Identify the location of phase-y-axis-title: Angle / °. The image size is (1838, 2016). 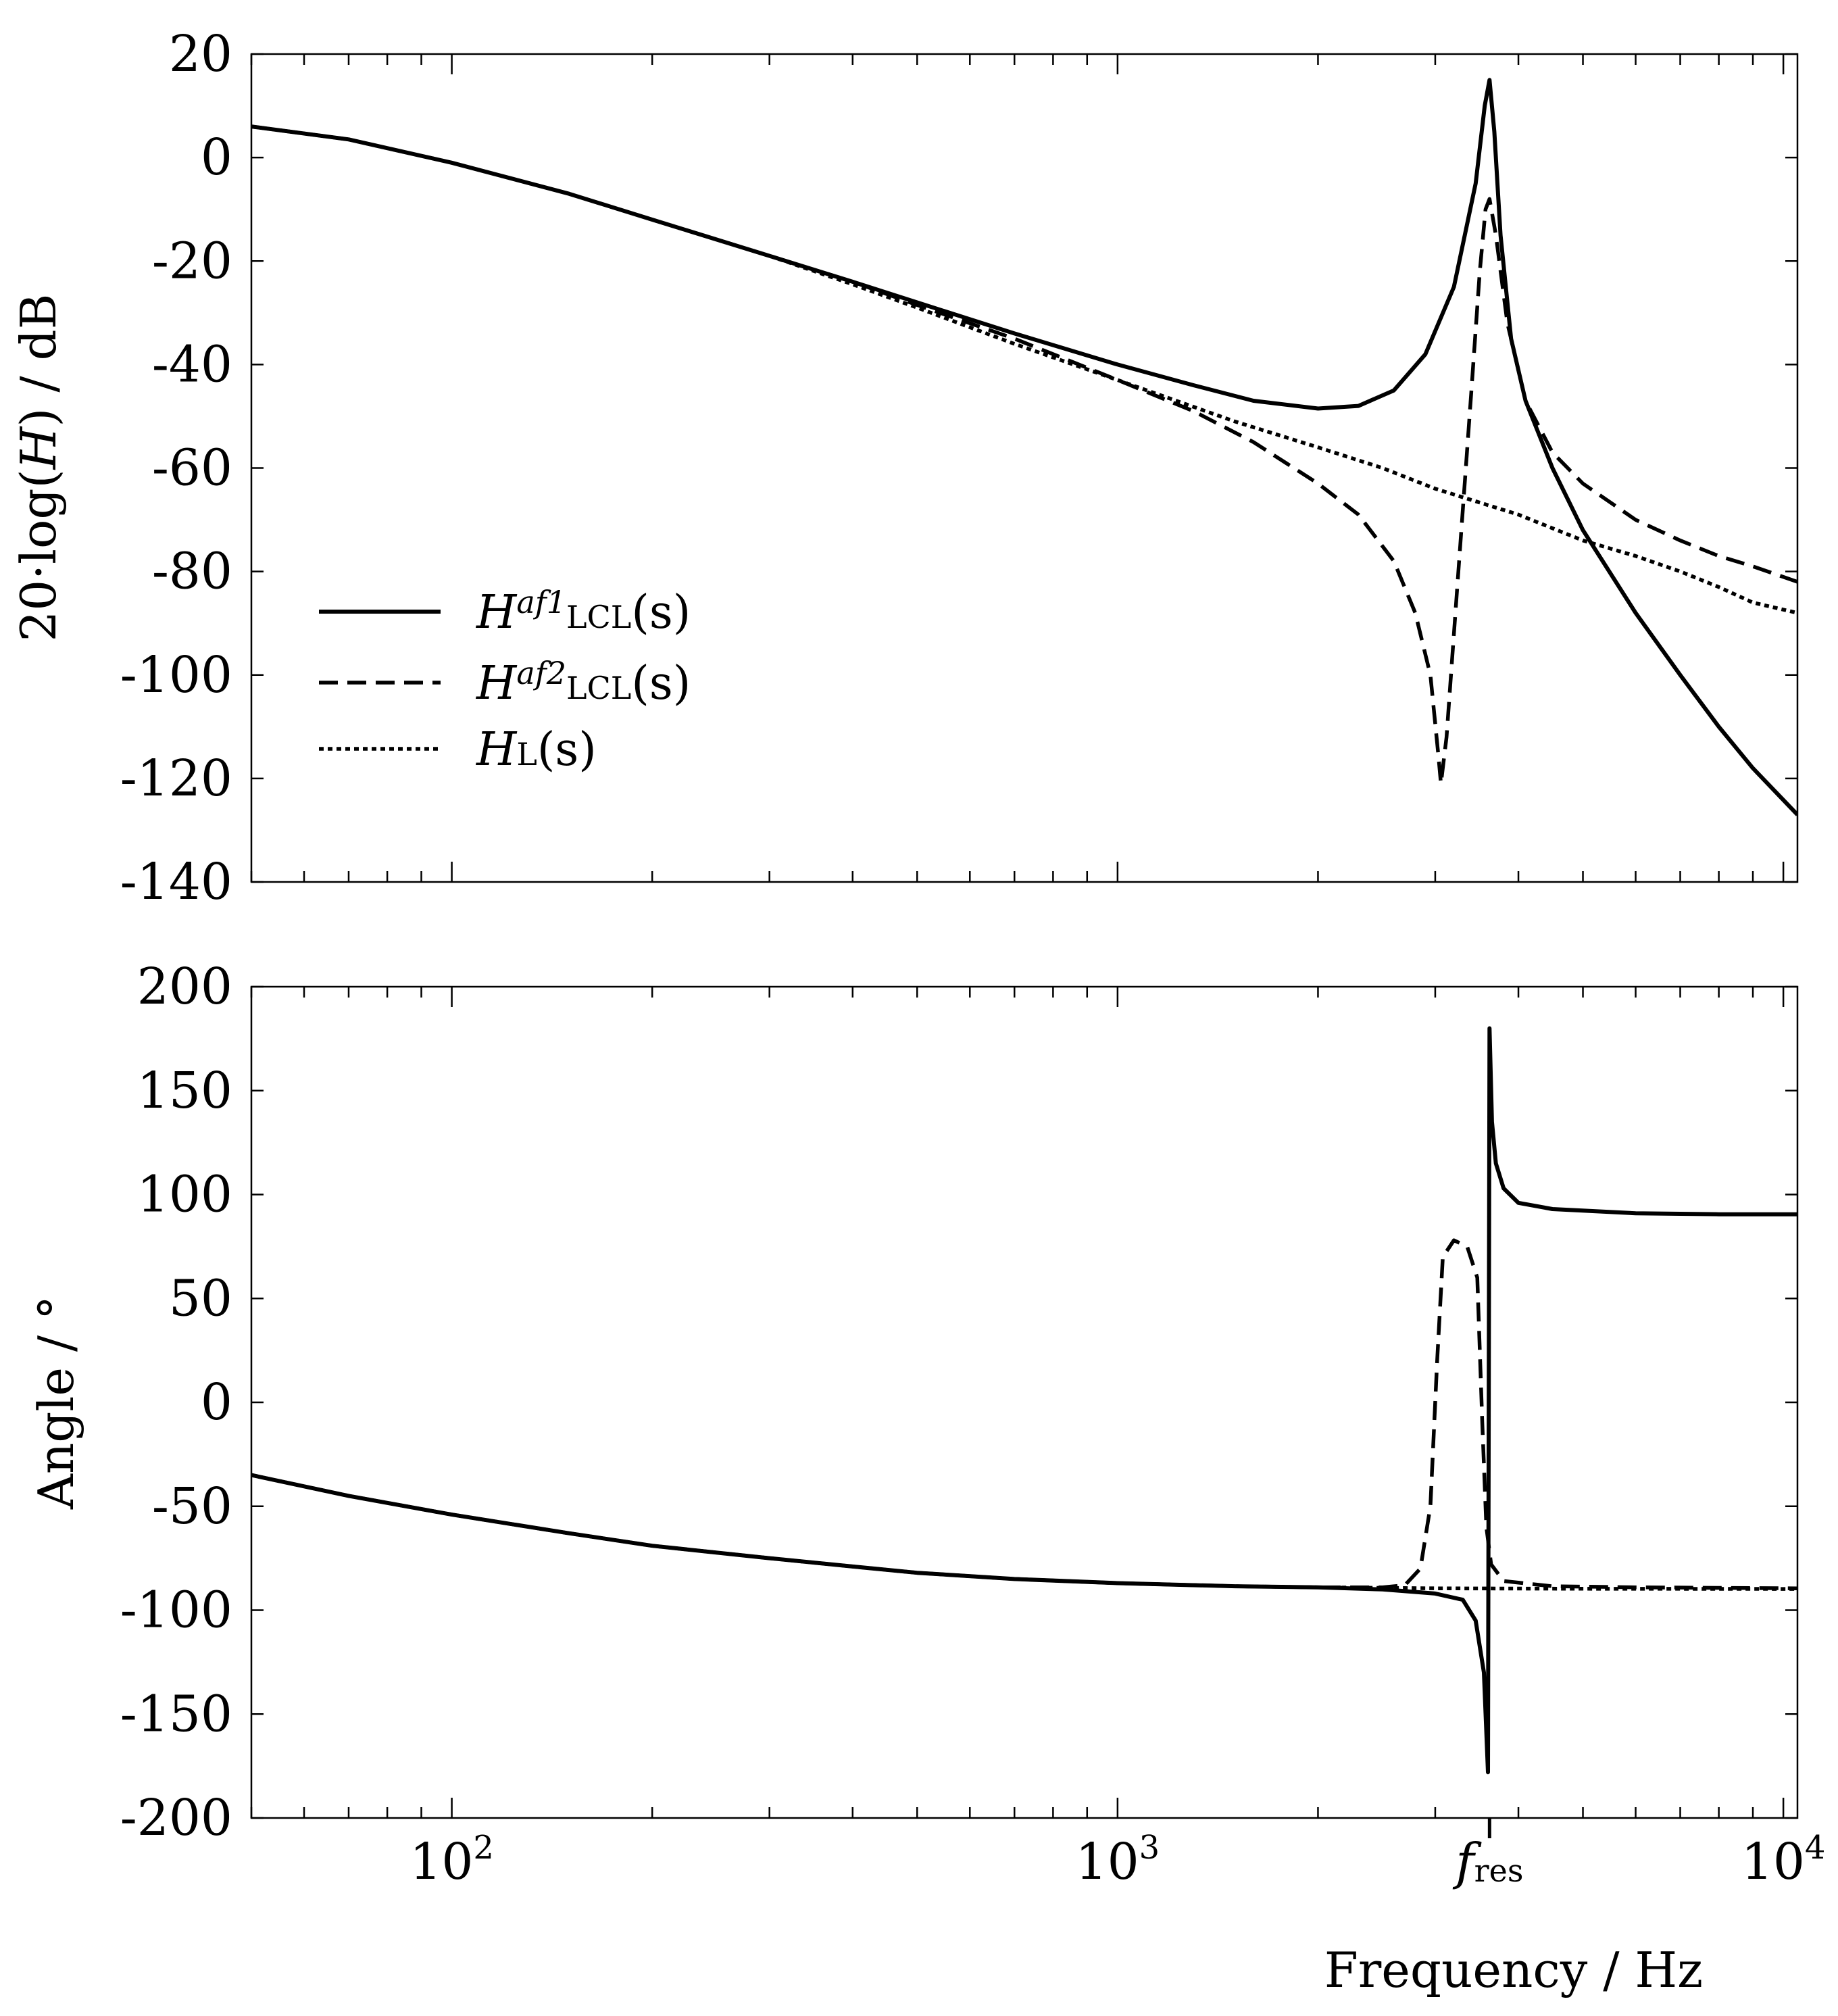
(56, 1403).